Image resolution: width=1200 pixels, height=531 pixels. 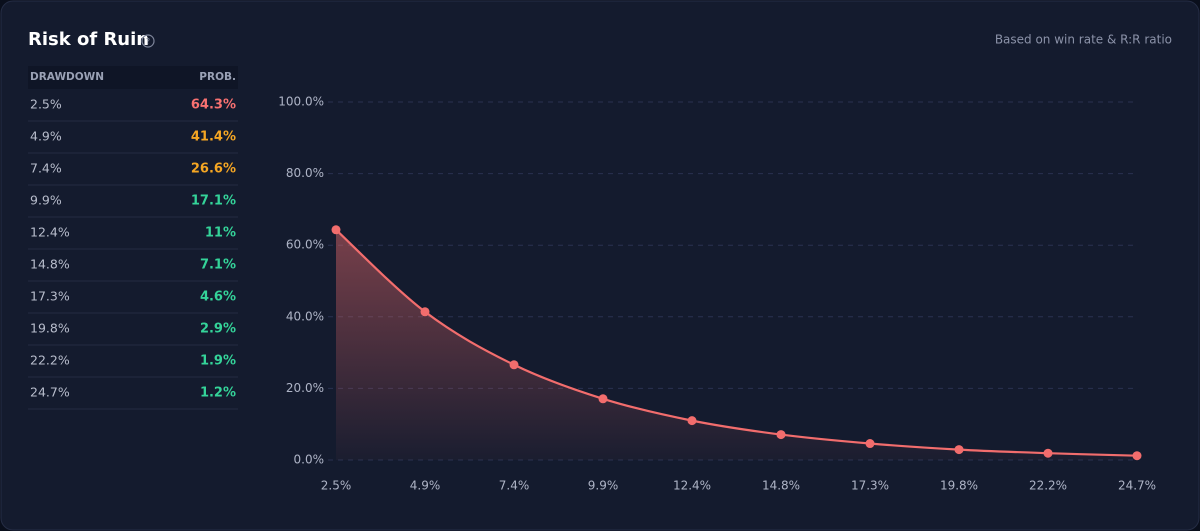 I want to click on drawdown-cell: 17.3%, so click(x=50, y=296).